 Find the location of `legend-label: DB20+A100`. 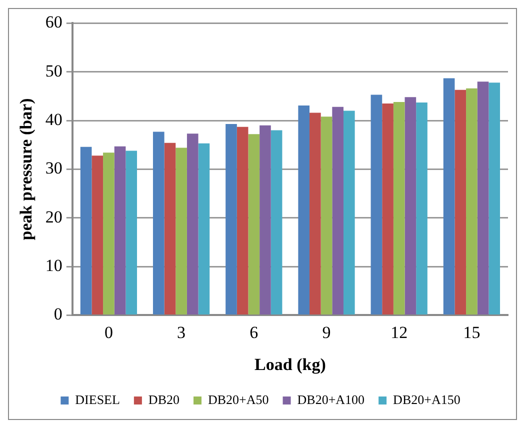

legend-label: DB20+A100 is located at coordinates (331, 399).